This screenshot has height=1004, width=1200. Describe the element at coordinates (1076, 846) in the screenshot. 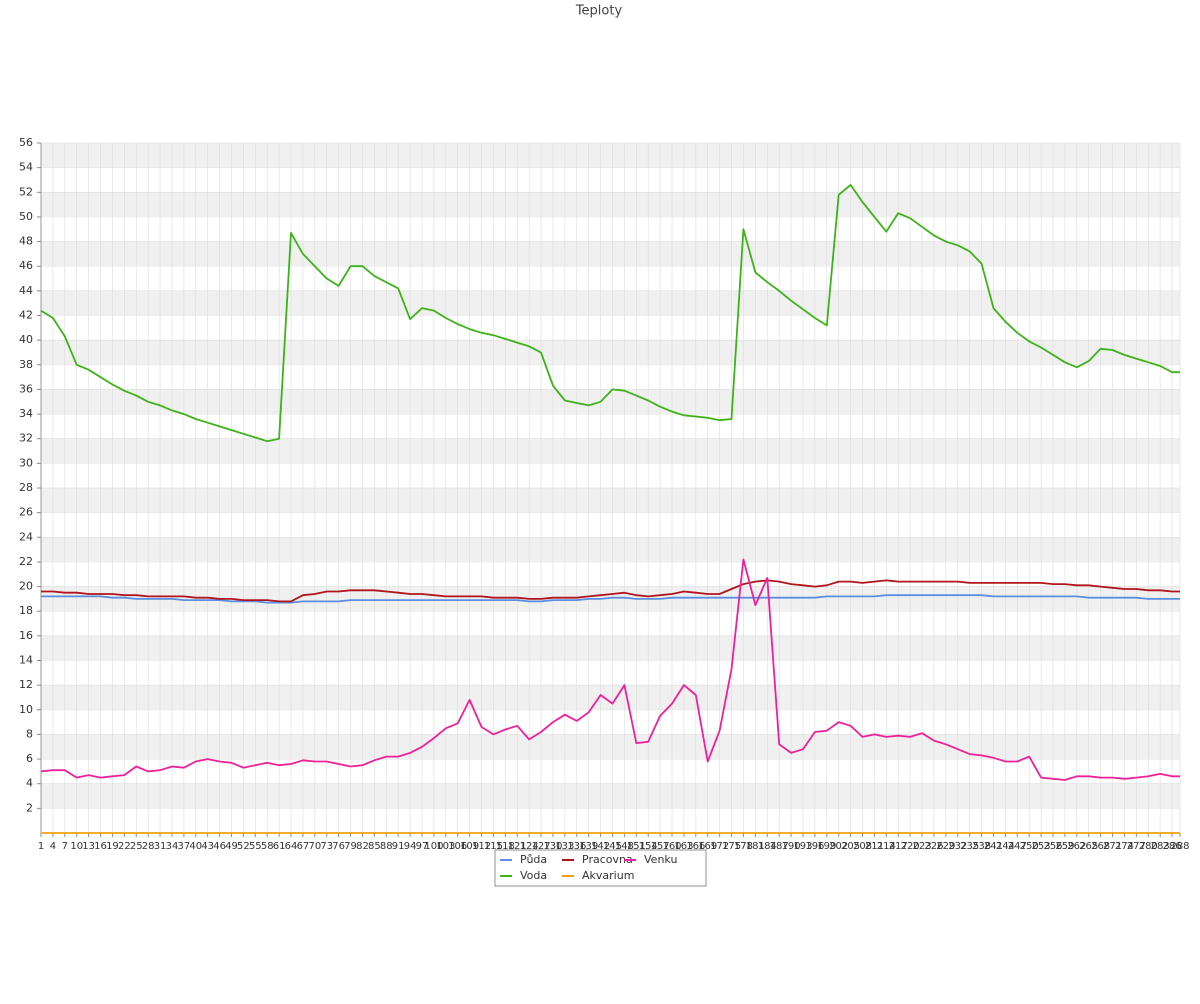

I see `x-tick-label: 262` at that location.